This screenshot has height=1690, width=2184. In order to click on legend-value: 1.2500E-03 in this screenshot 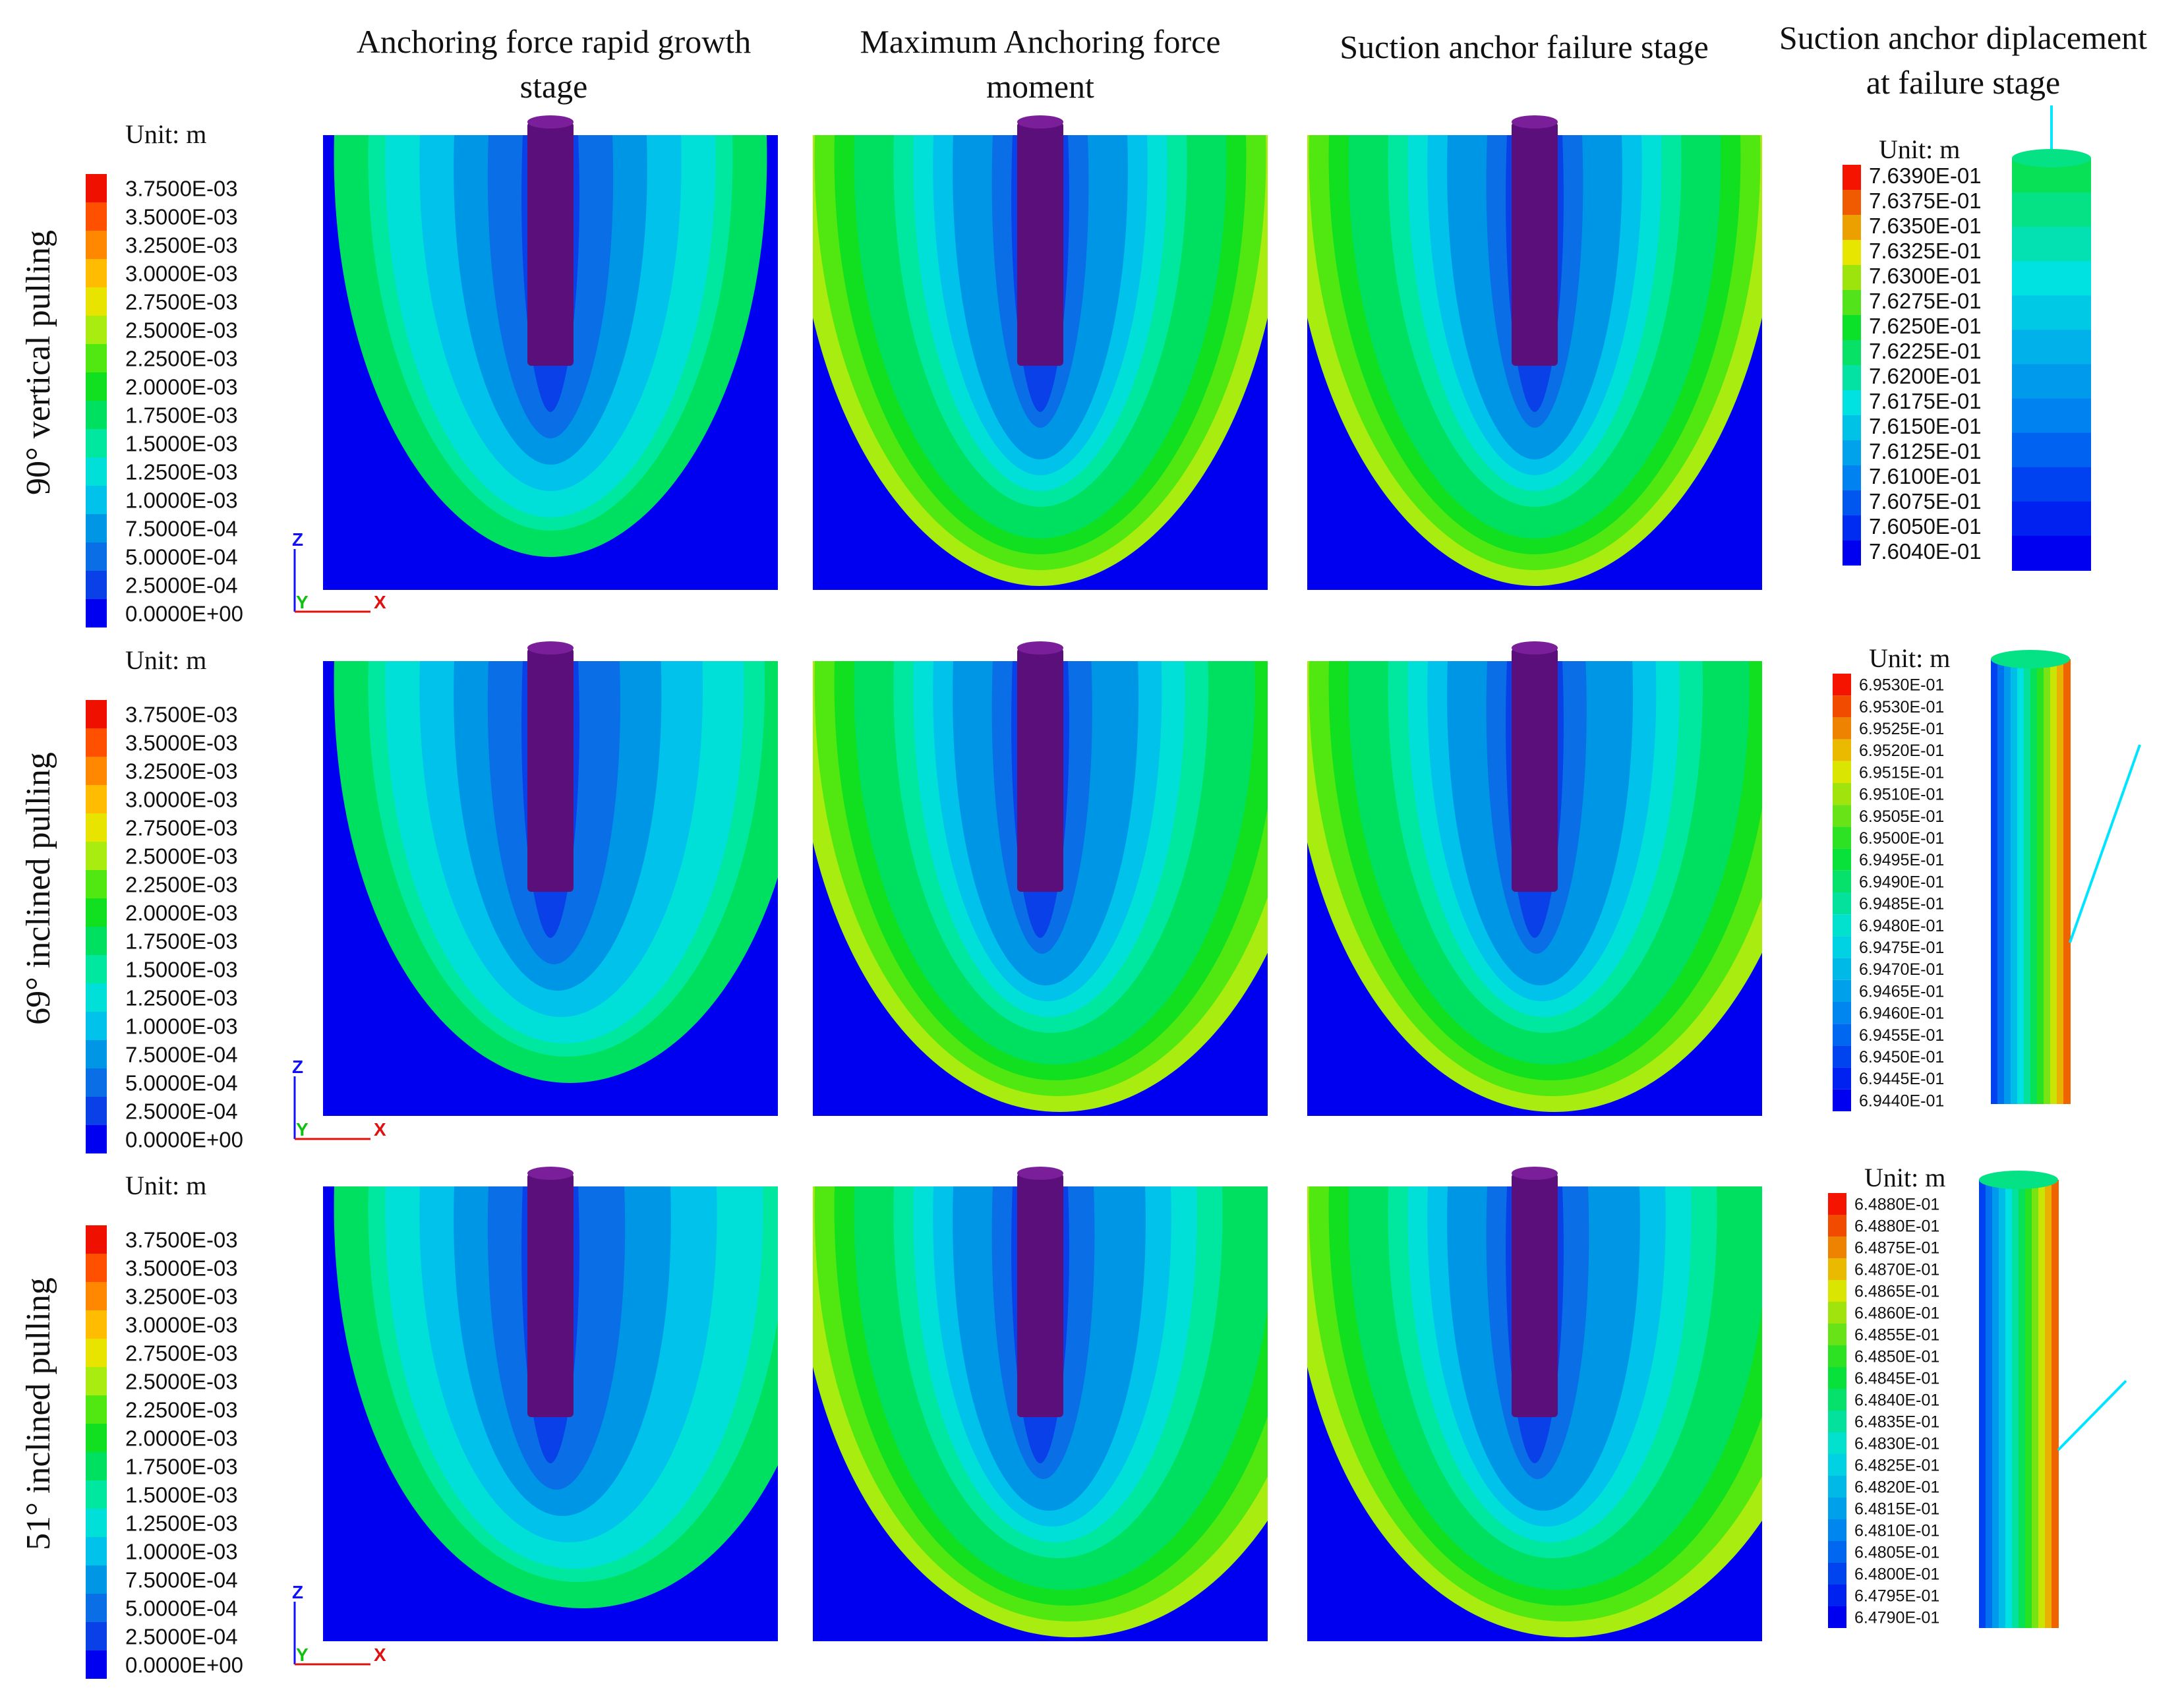, I will do `click(181, 1524)`.